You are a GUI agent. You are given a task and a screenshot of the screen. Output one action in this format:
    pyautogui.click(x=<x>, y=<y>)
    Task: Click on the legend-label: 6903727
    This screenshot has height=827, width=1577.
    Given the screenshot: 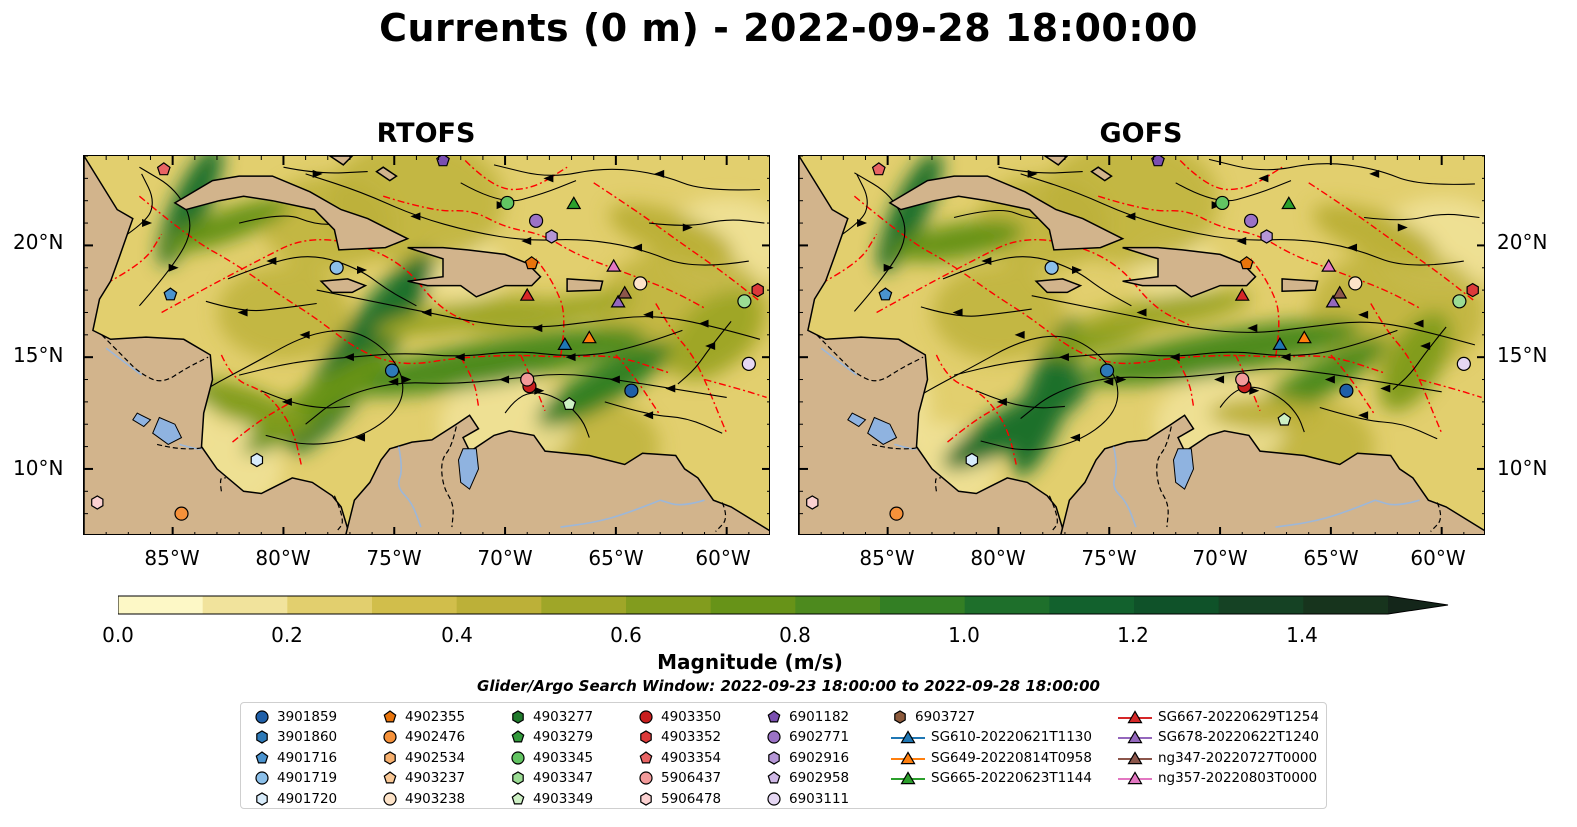 What is the action you would take?
    pyautogui.click(x=945, y=717)
    